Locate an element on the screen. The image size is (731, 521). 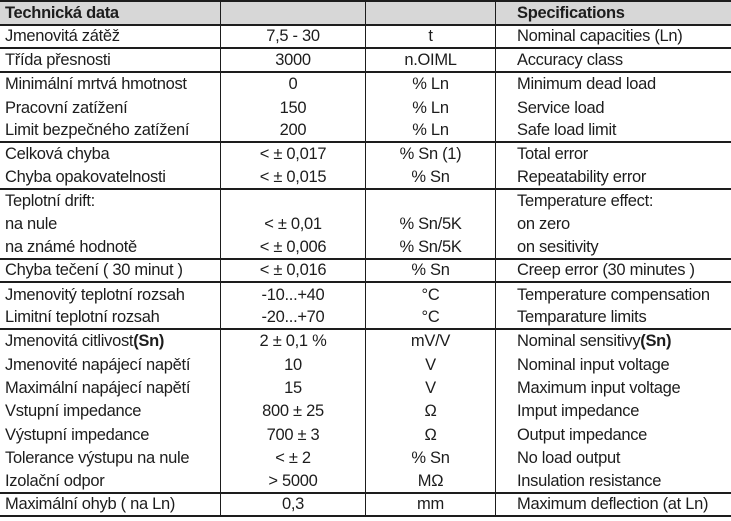
english-label: Service load is located at coordinates (613, 108).